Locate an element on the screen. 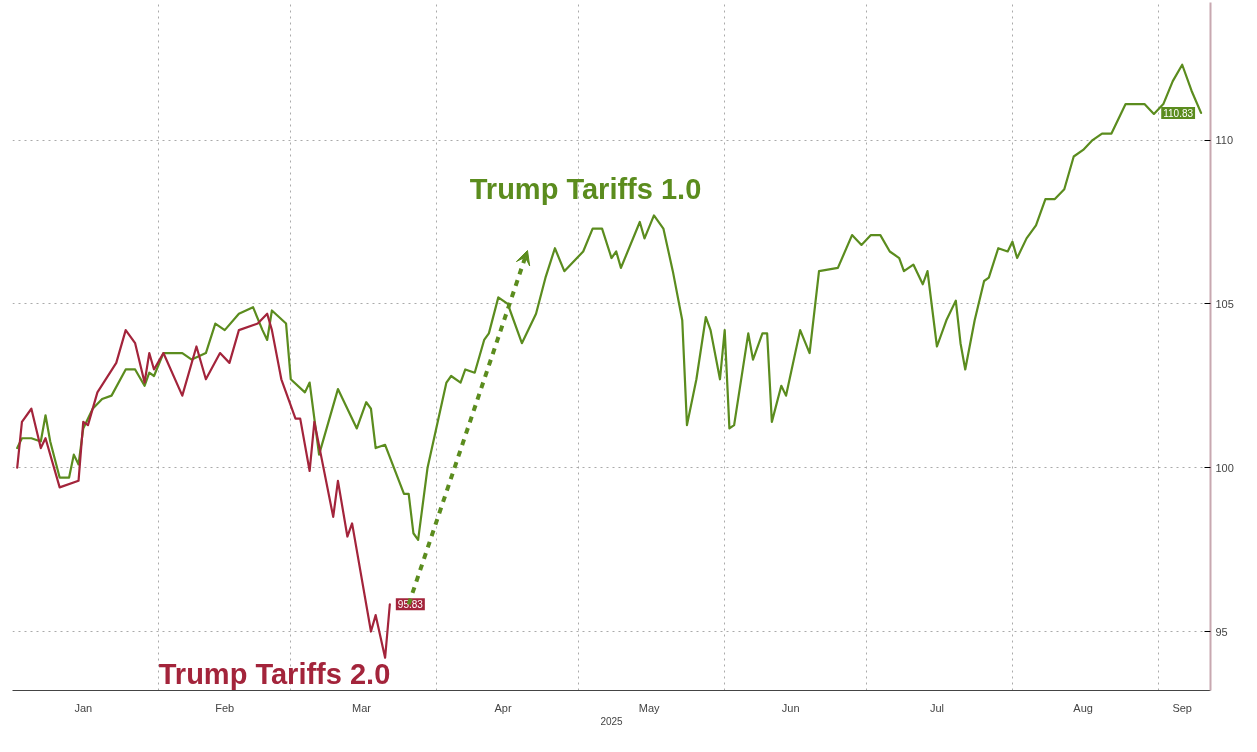 The height and width of the screenshot is (752, 1257). y-tick-label: 105 is located at coordinates (1224, 303).